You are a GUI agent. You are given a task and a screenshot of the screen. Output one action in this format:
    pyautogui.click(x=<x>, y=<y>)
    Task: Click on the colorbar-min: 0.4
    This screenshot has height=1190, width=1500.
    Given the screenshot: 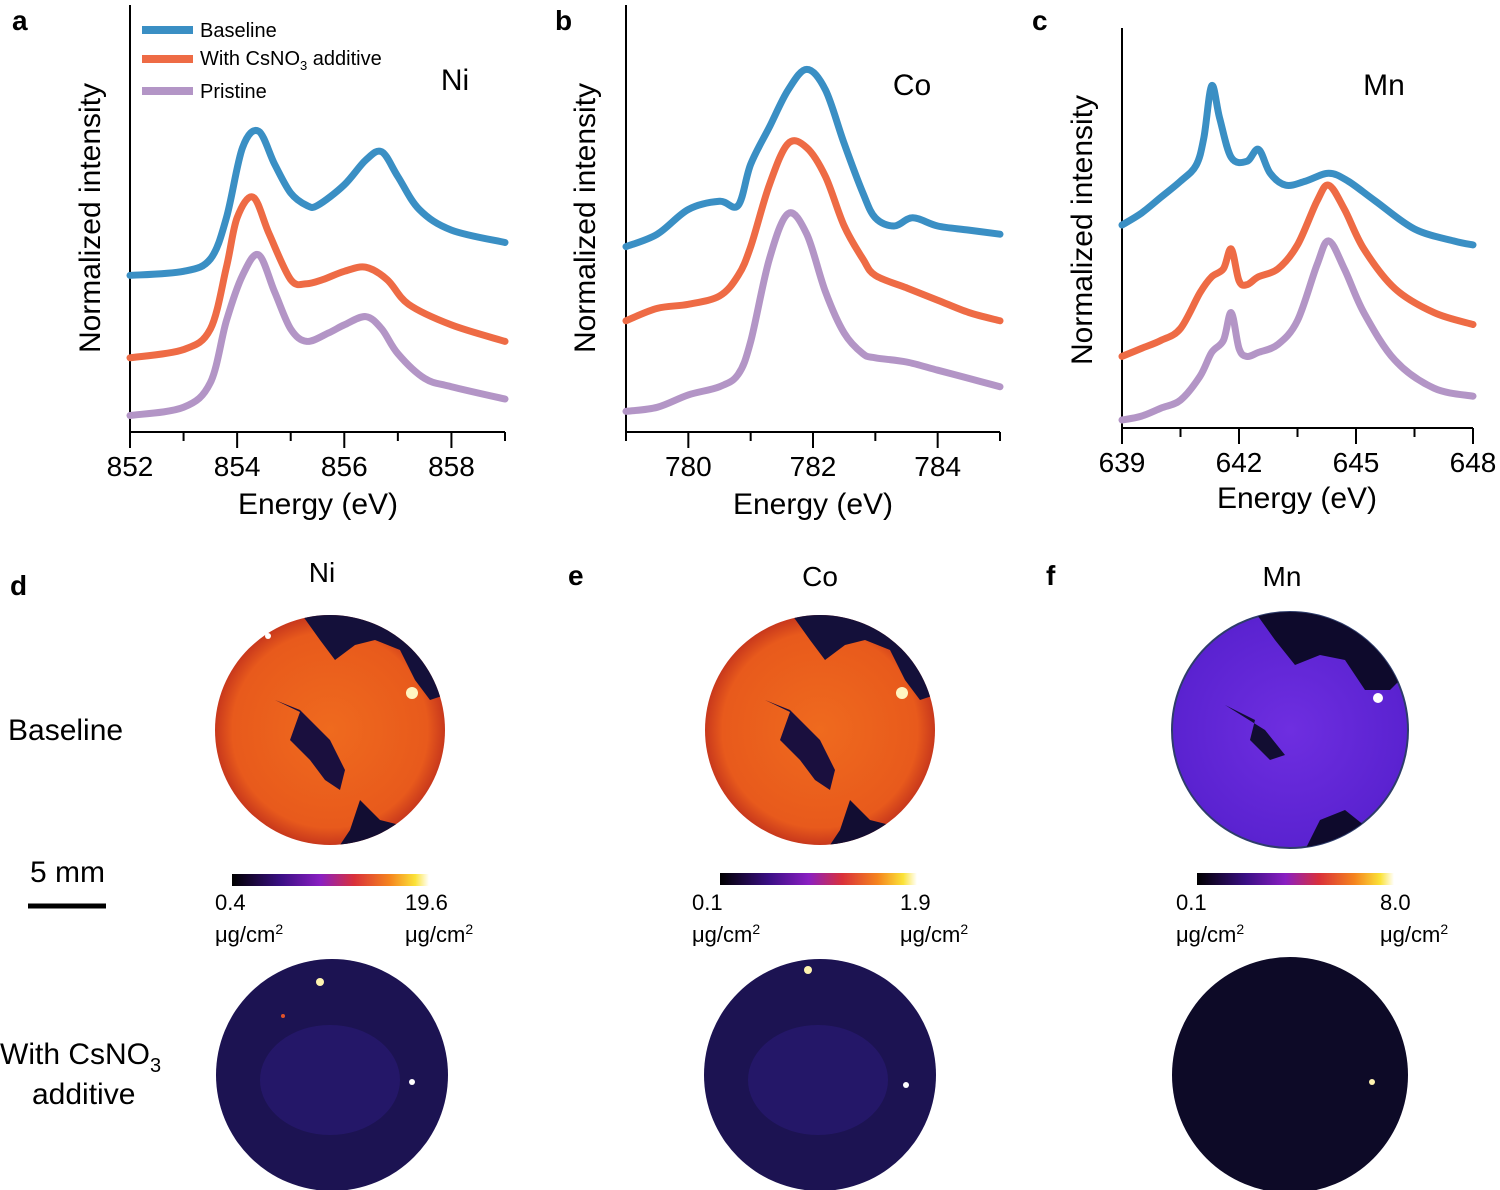 What is the action you would take?
    pyautogui.click(x=230, y=902)
    